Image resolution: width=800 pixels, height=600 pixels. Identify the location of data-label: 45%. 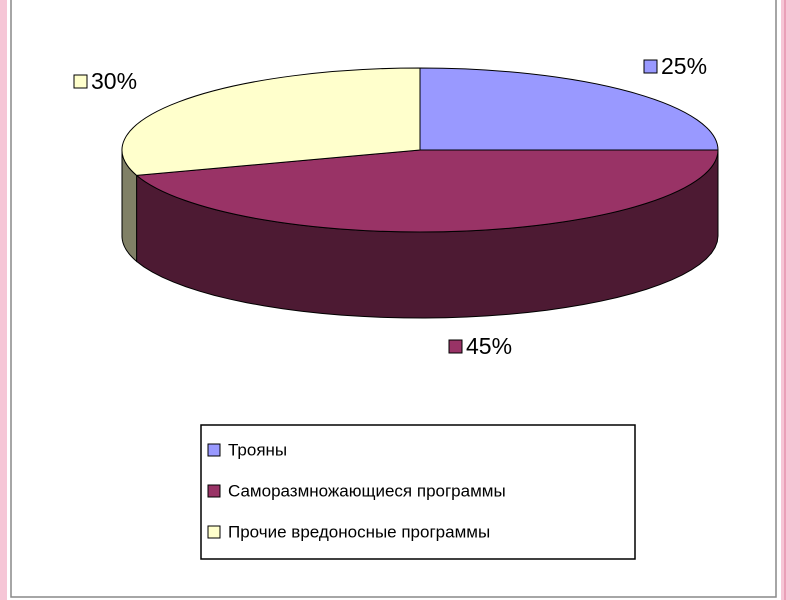
(489, 346).